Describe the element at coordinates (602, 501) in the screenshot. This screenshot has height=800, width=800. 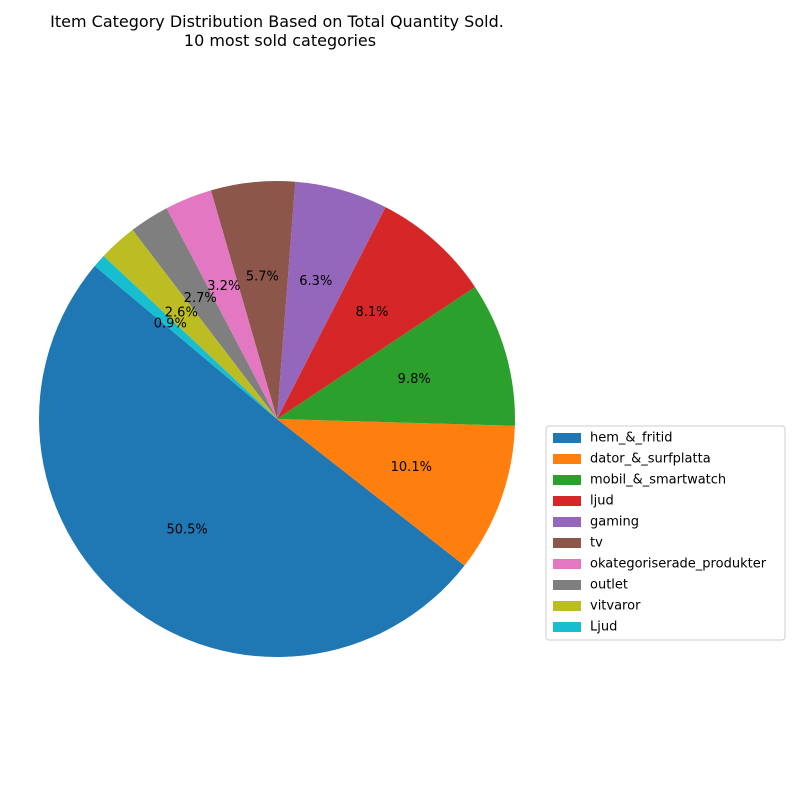
I see `legend-label: ljud` at that location.